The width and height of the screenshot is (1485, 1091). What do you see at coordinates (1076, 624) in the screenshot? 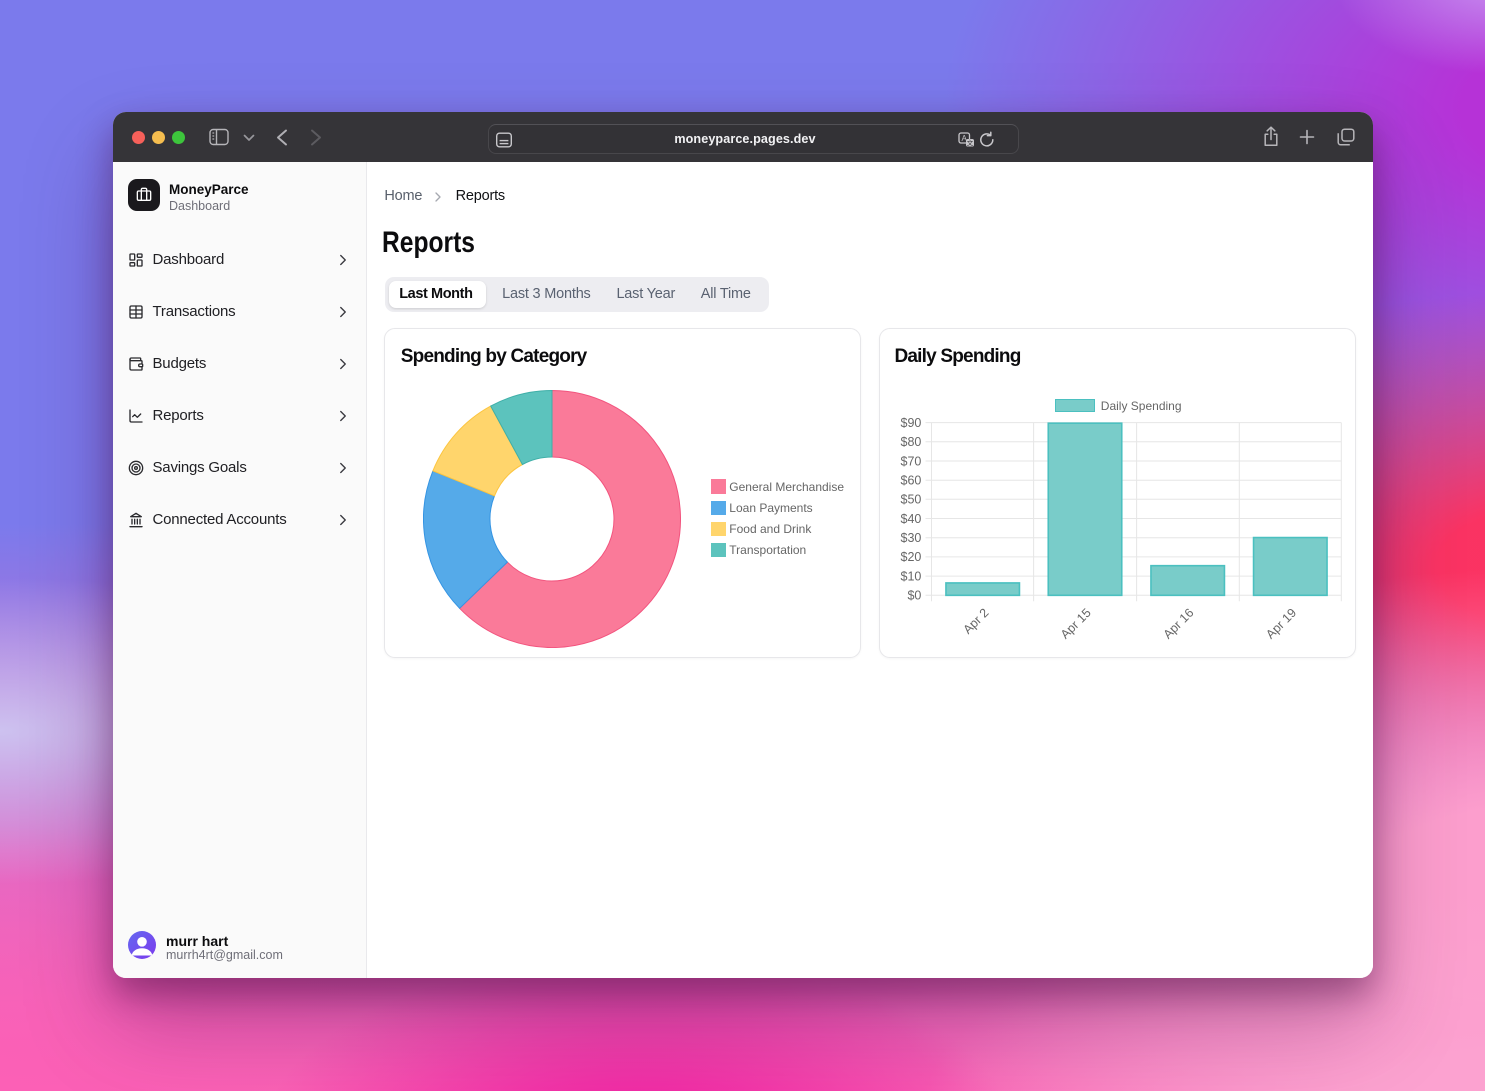
I see `svg-text: Apr 15` at bounding box center [1076, 624].